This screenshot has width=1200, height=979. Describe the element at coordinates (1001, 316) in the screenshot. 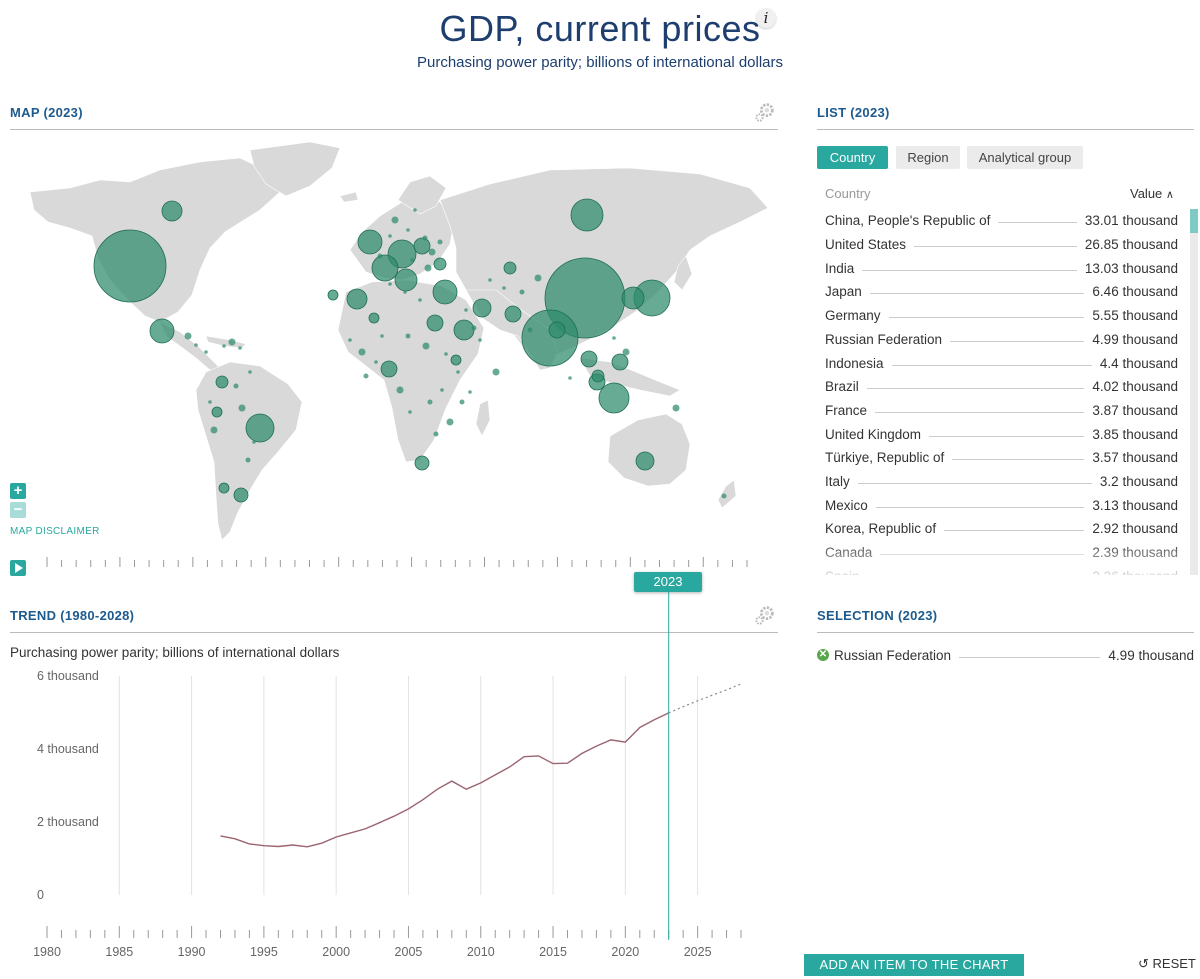

I see `list-row: Germany 5.55 thousand` at that location.